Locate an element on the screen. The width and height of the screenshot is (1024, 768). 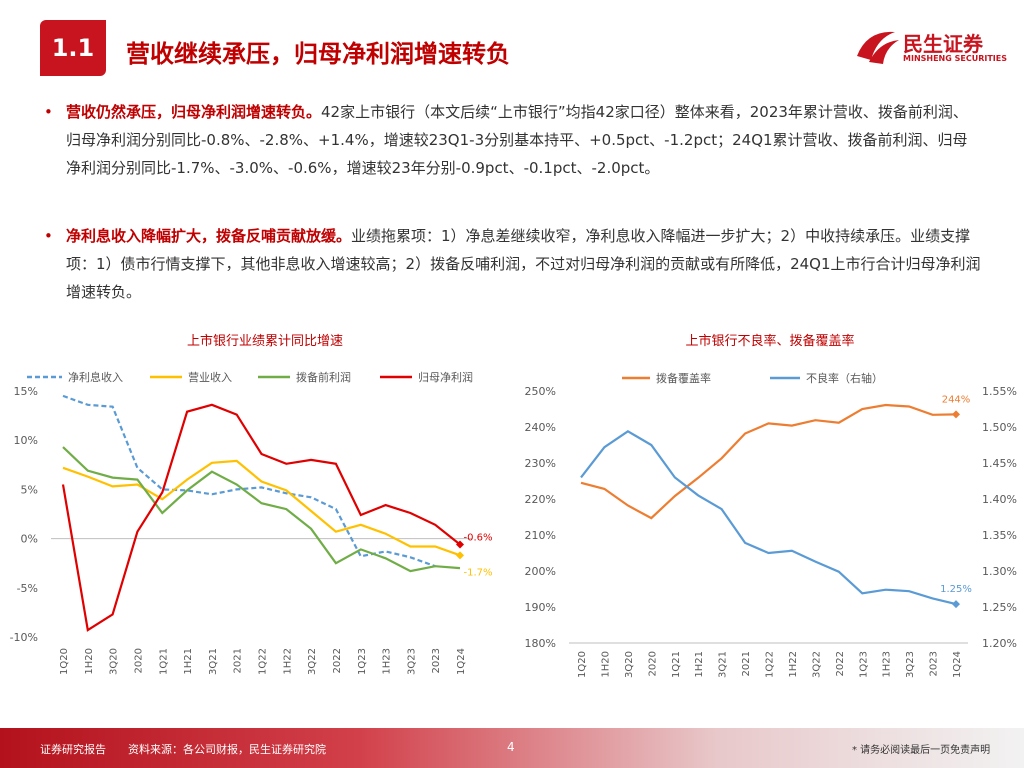
page-number: 4 is located at coordinates (511, 747).